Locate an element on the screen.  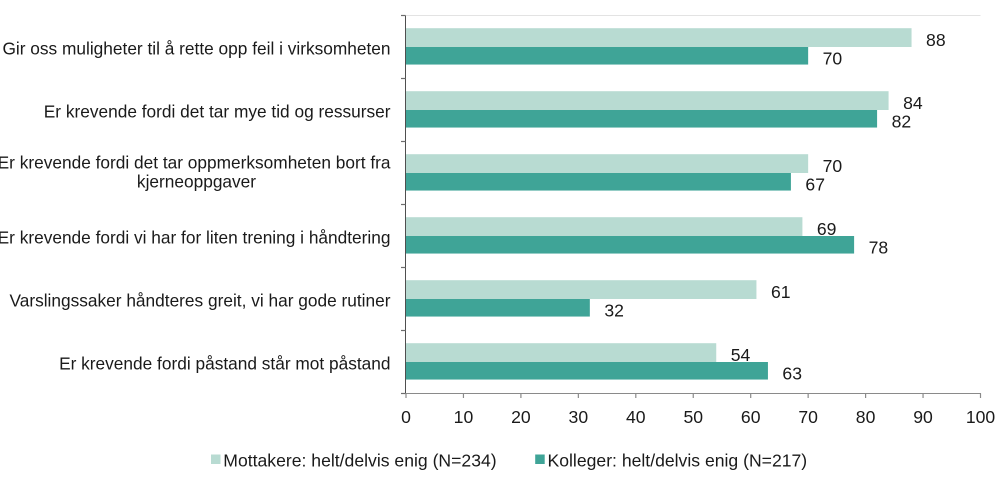
svg-text: kjerneoppgaver is located at coordinates (196, 182).